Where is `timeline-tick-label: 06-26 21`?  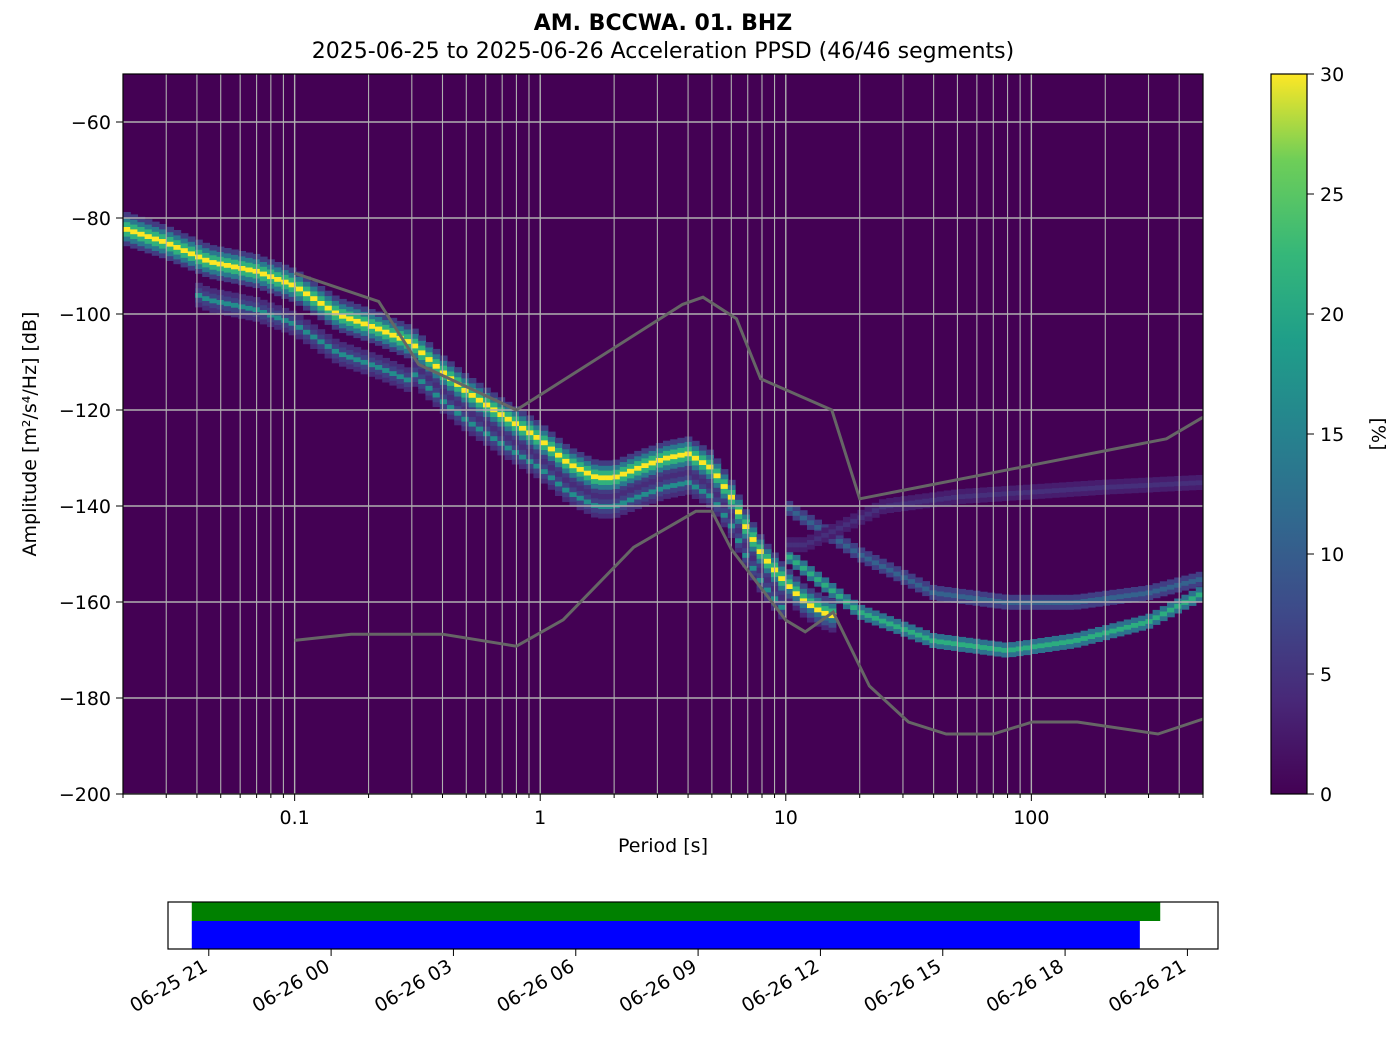 timeline-tick-label: 06-26 21 is located at coordinates (1147, 986).